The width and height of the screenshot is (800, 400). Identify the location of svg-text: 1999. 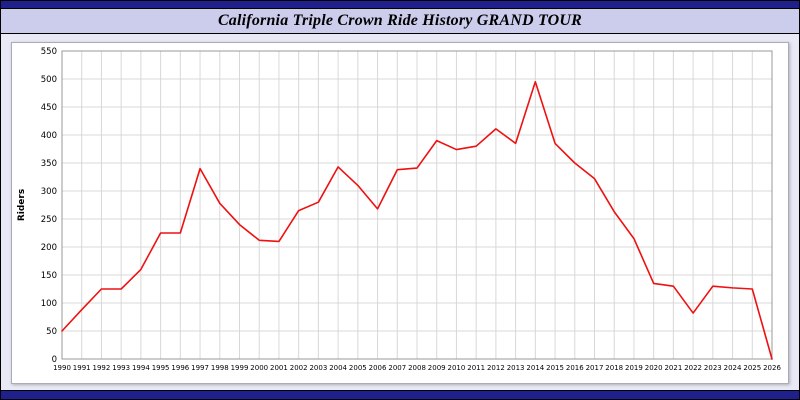
(240, 368).